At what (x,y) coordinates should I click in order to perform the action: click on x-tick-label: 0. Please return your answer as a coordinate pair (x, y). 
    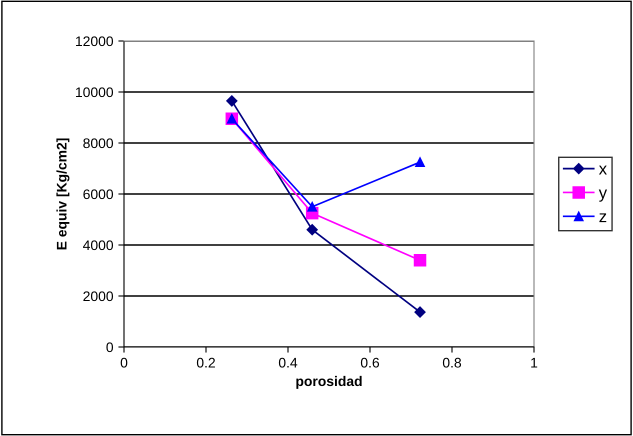
    Looking at the image, I should click on (124, 363).